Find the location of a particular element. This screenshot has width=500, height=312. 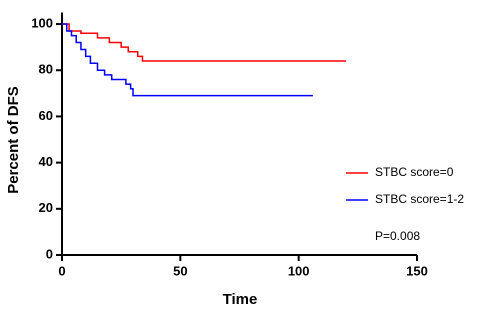

x-axis-title: Time is located at coordinates (240, 299).